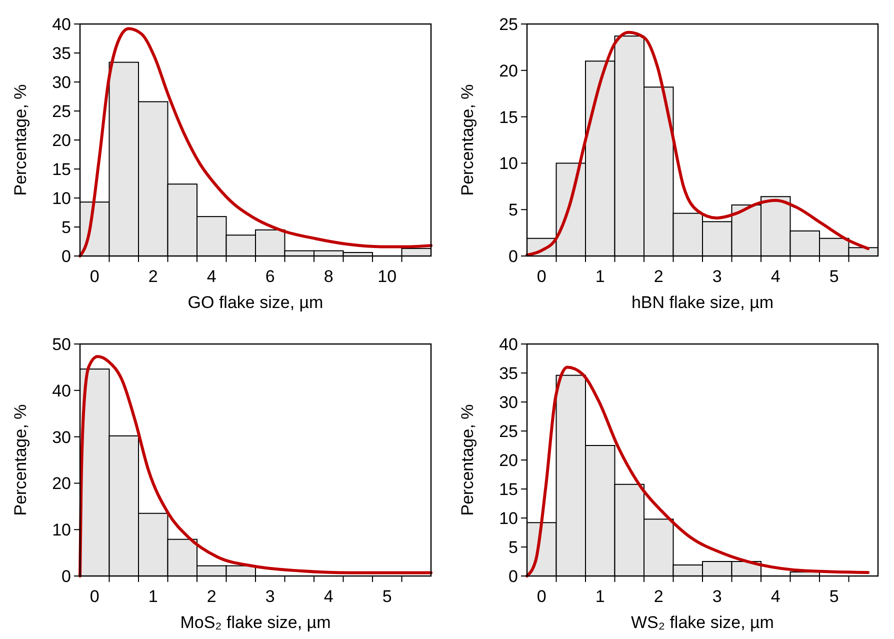  What do you see at coordinates (61, 344) in the screenshot?
I see `y-tick-label: 50` at bounding box center [61, 344].